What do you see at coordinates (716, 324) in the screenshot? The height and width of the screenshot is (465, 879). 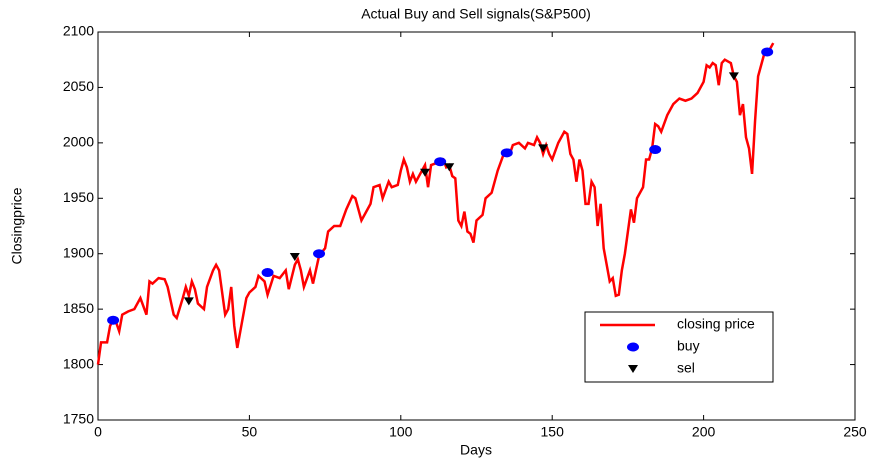 I see `legend-label: closing price` at bounding box center [716, 324].